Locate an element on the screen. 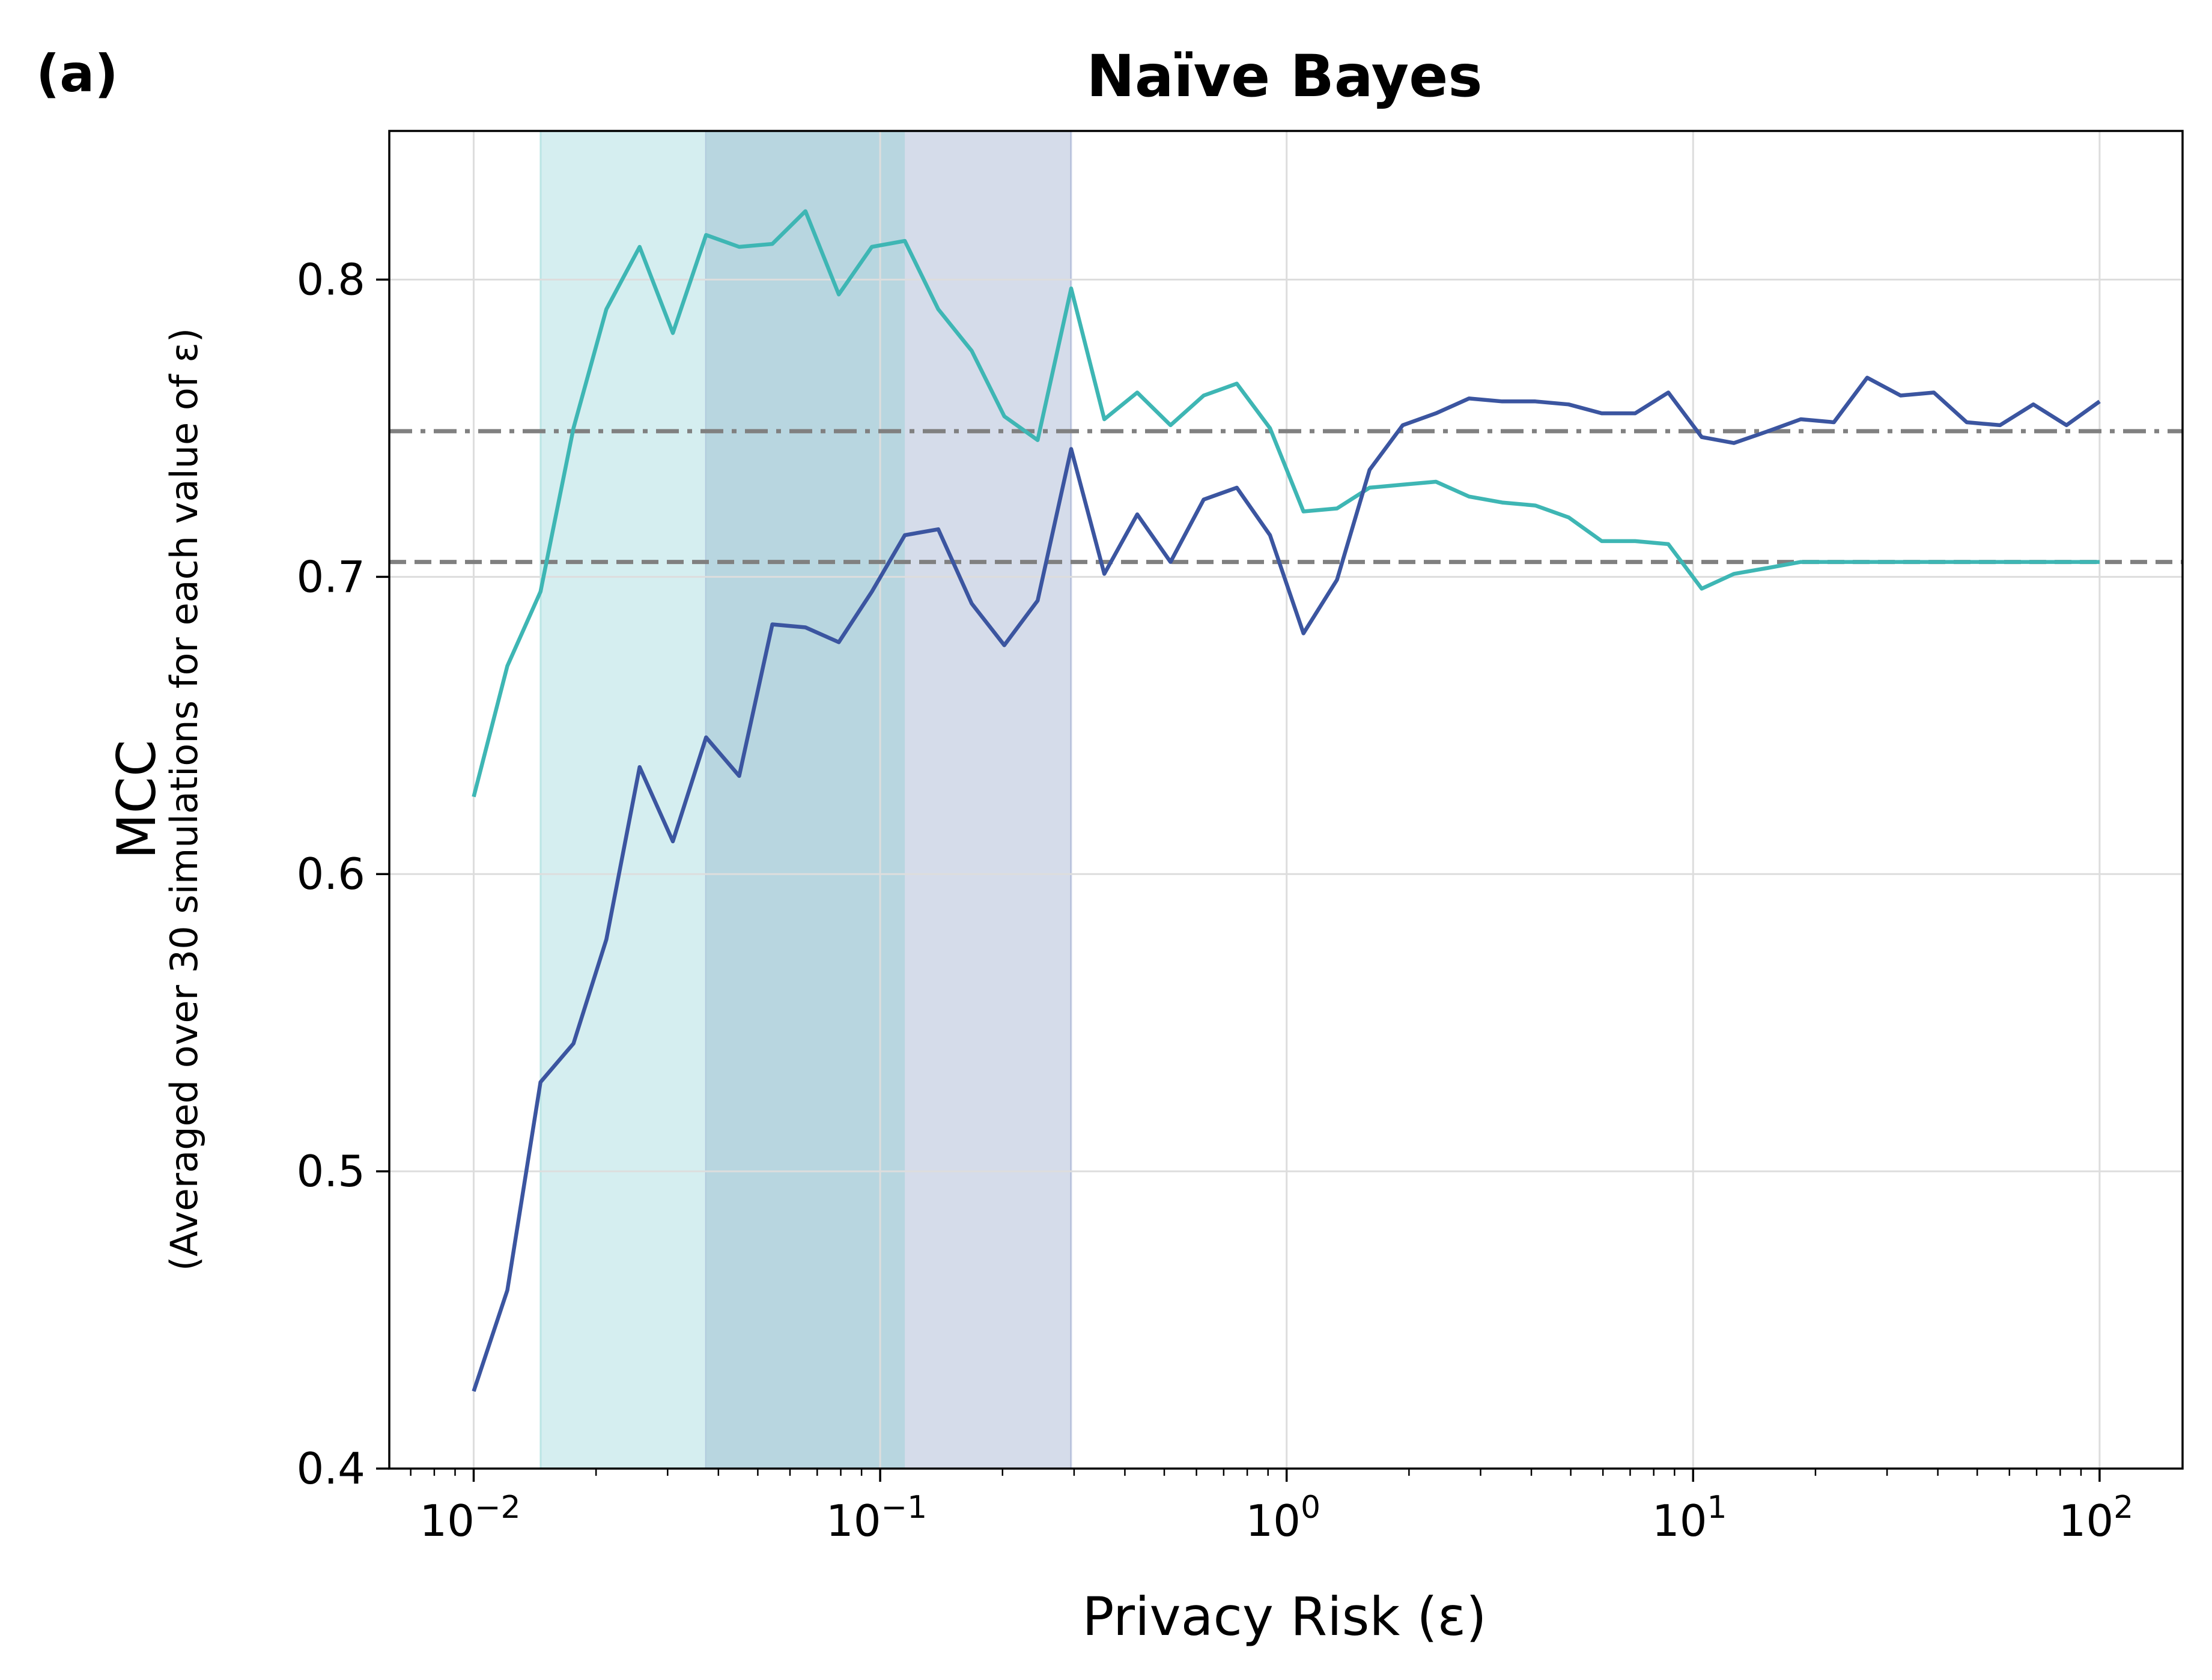 This screenshot has height=1680, width=2212. y-tick-label: 0.4 is located at coordinates (330, 1468).